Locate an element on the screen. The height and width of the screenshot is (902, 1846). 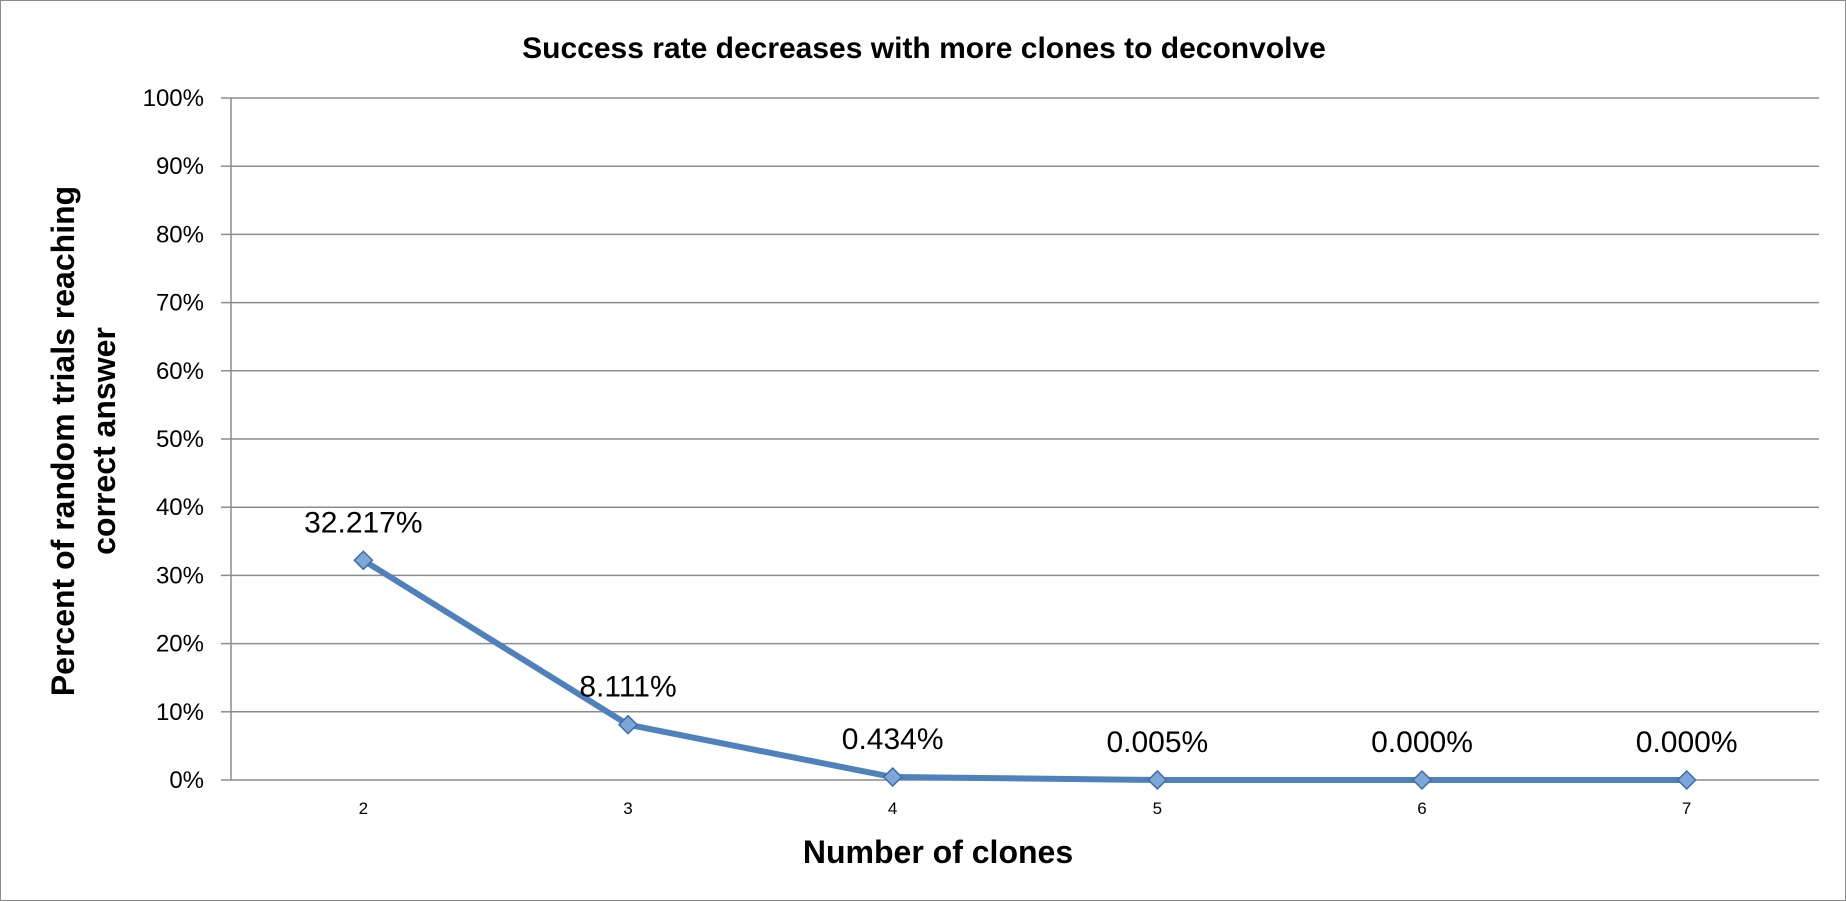
y-tick-label-6: 60% is located at coordinates (180, 371).